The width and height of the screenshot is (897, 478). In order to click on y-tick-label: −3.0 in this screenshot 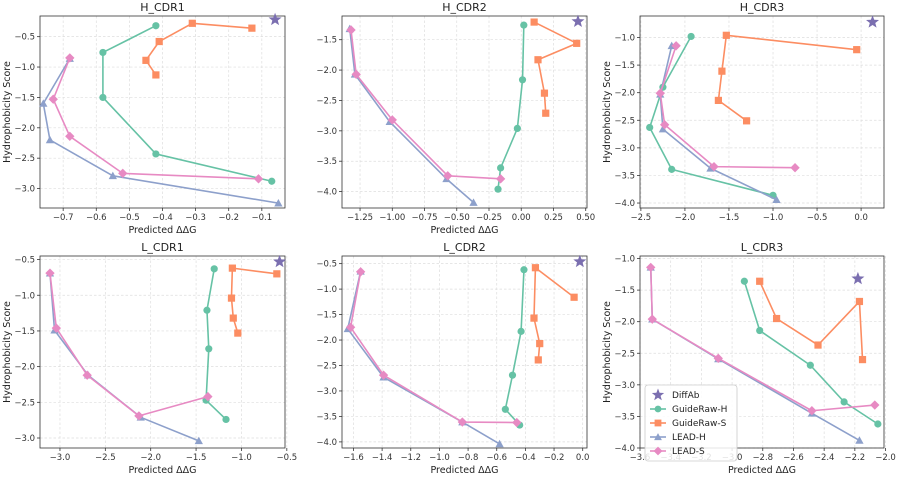, I will do `click(326, 392)`.